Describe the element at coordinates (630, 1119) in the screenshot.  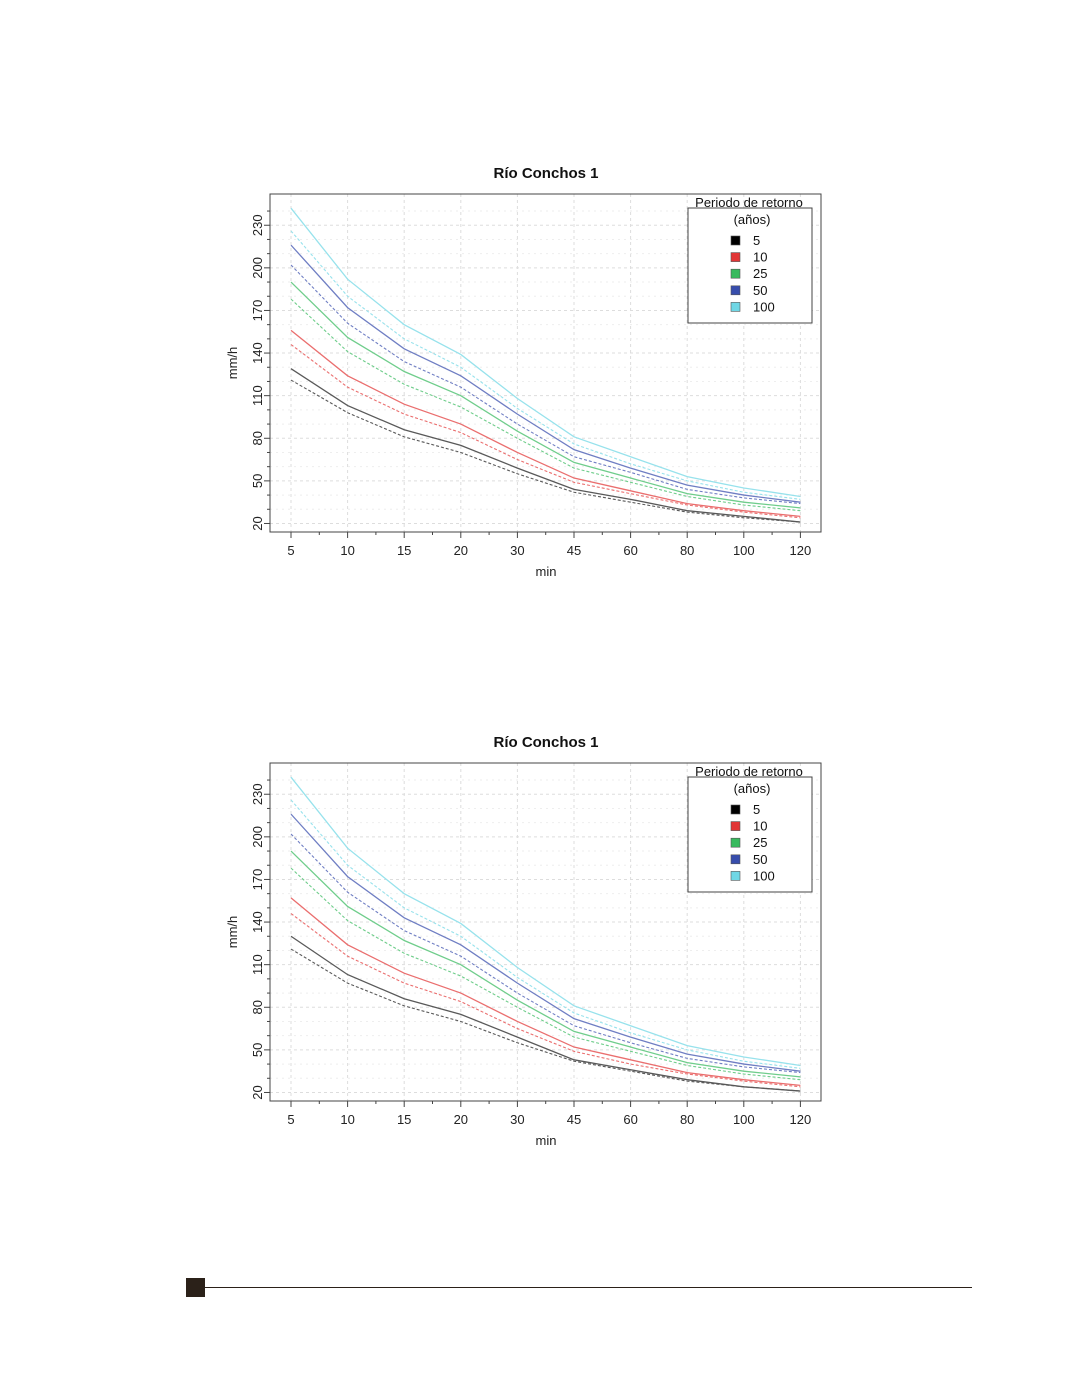
I see `x-tick-label: 60` at that location.